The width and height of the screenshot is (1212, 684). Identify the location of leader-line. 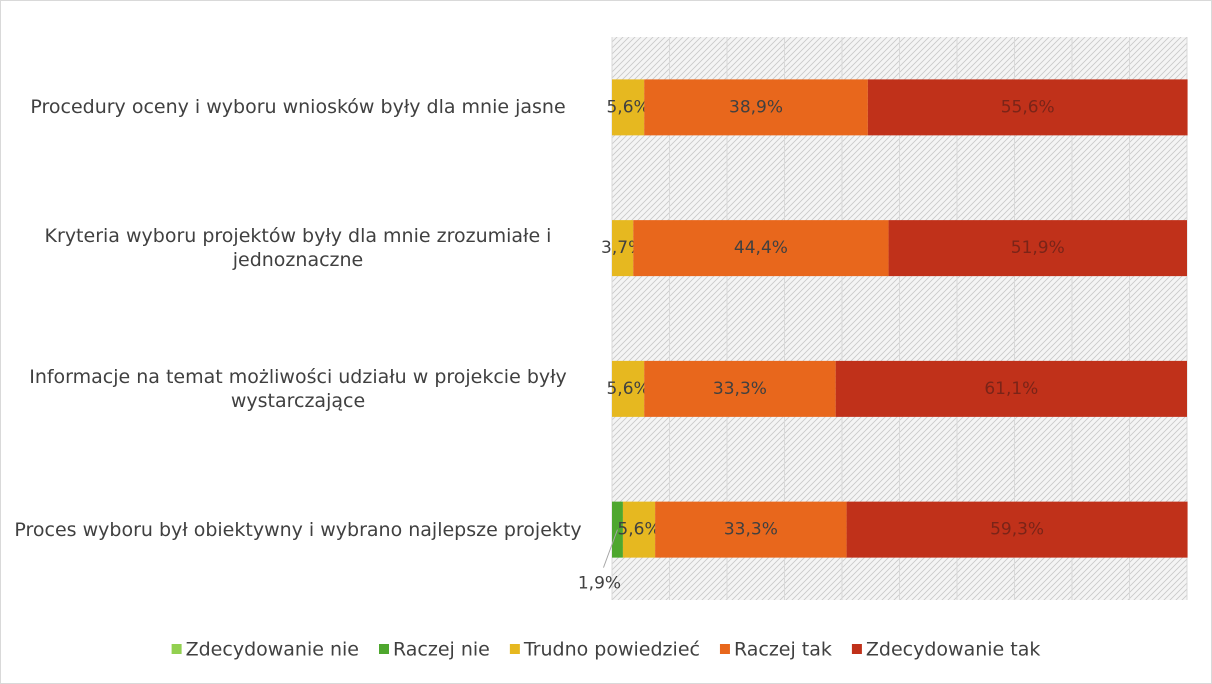
(610, 548).